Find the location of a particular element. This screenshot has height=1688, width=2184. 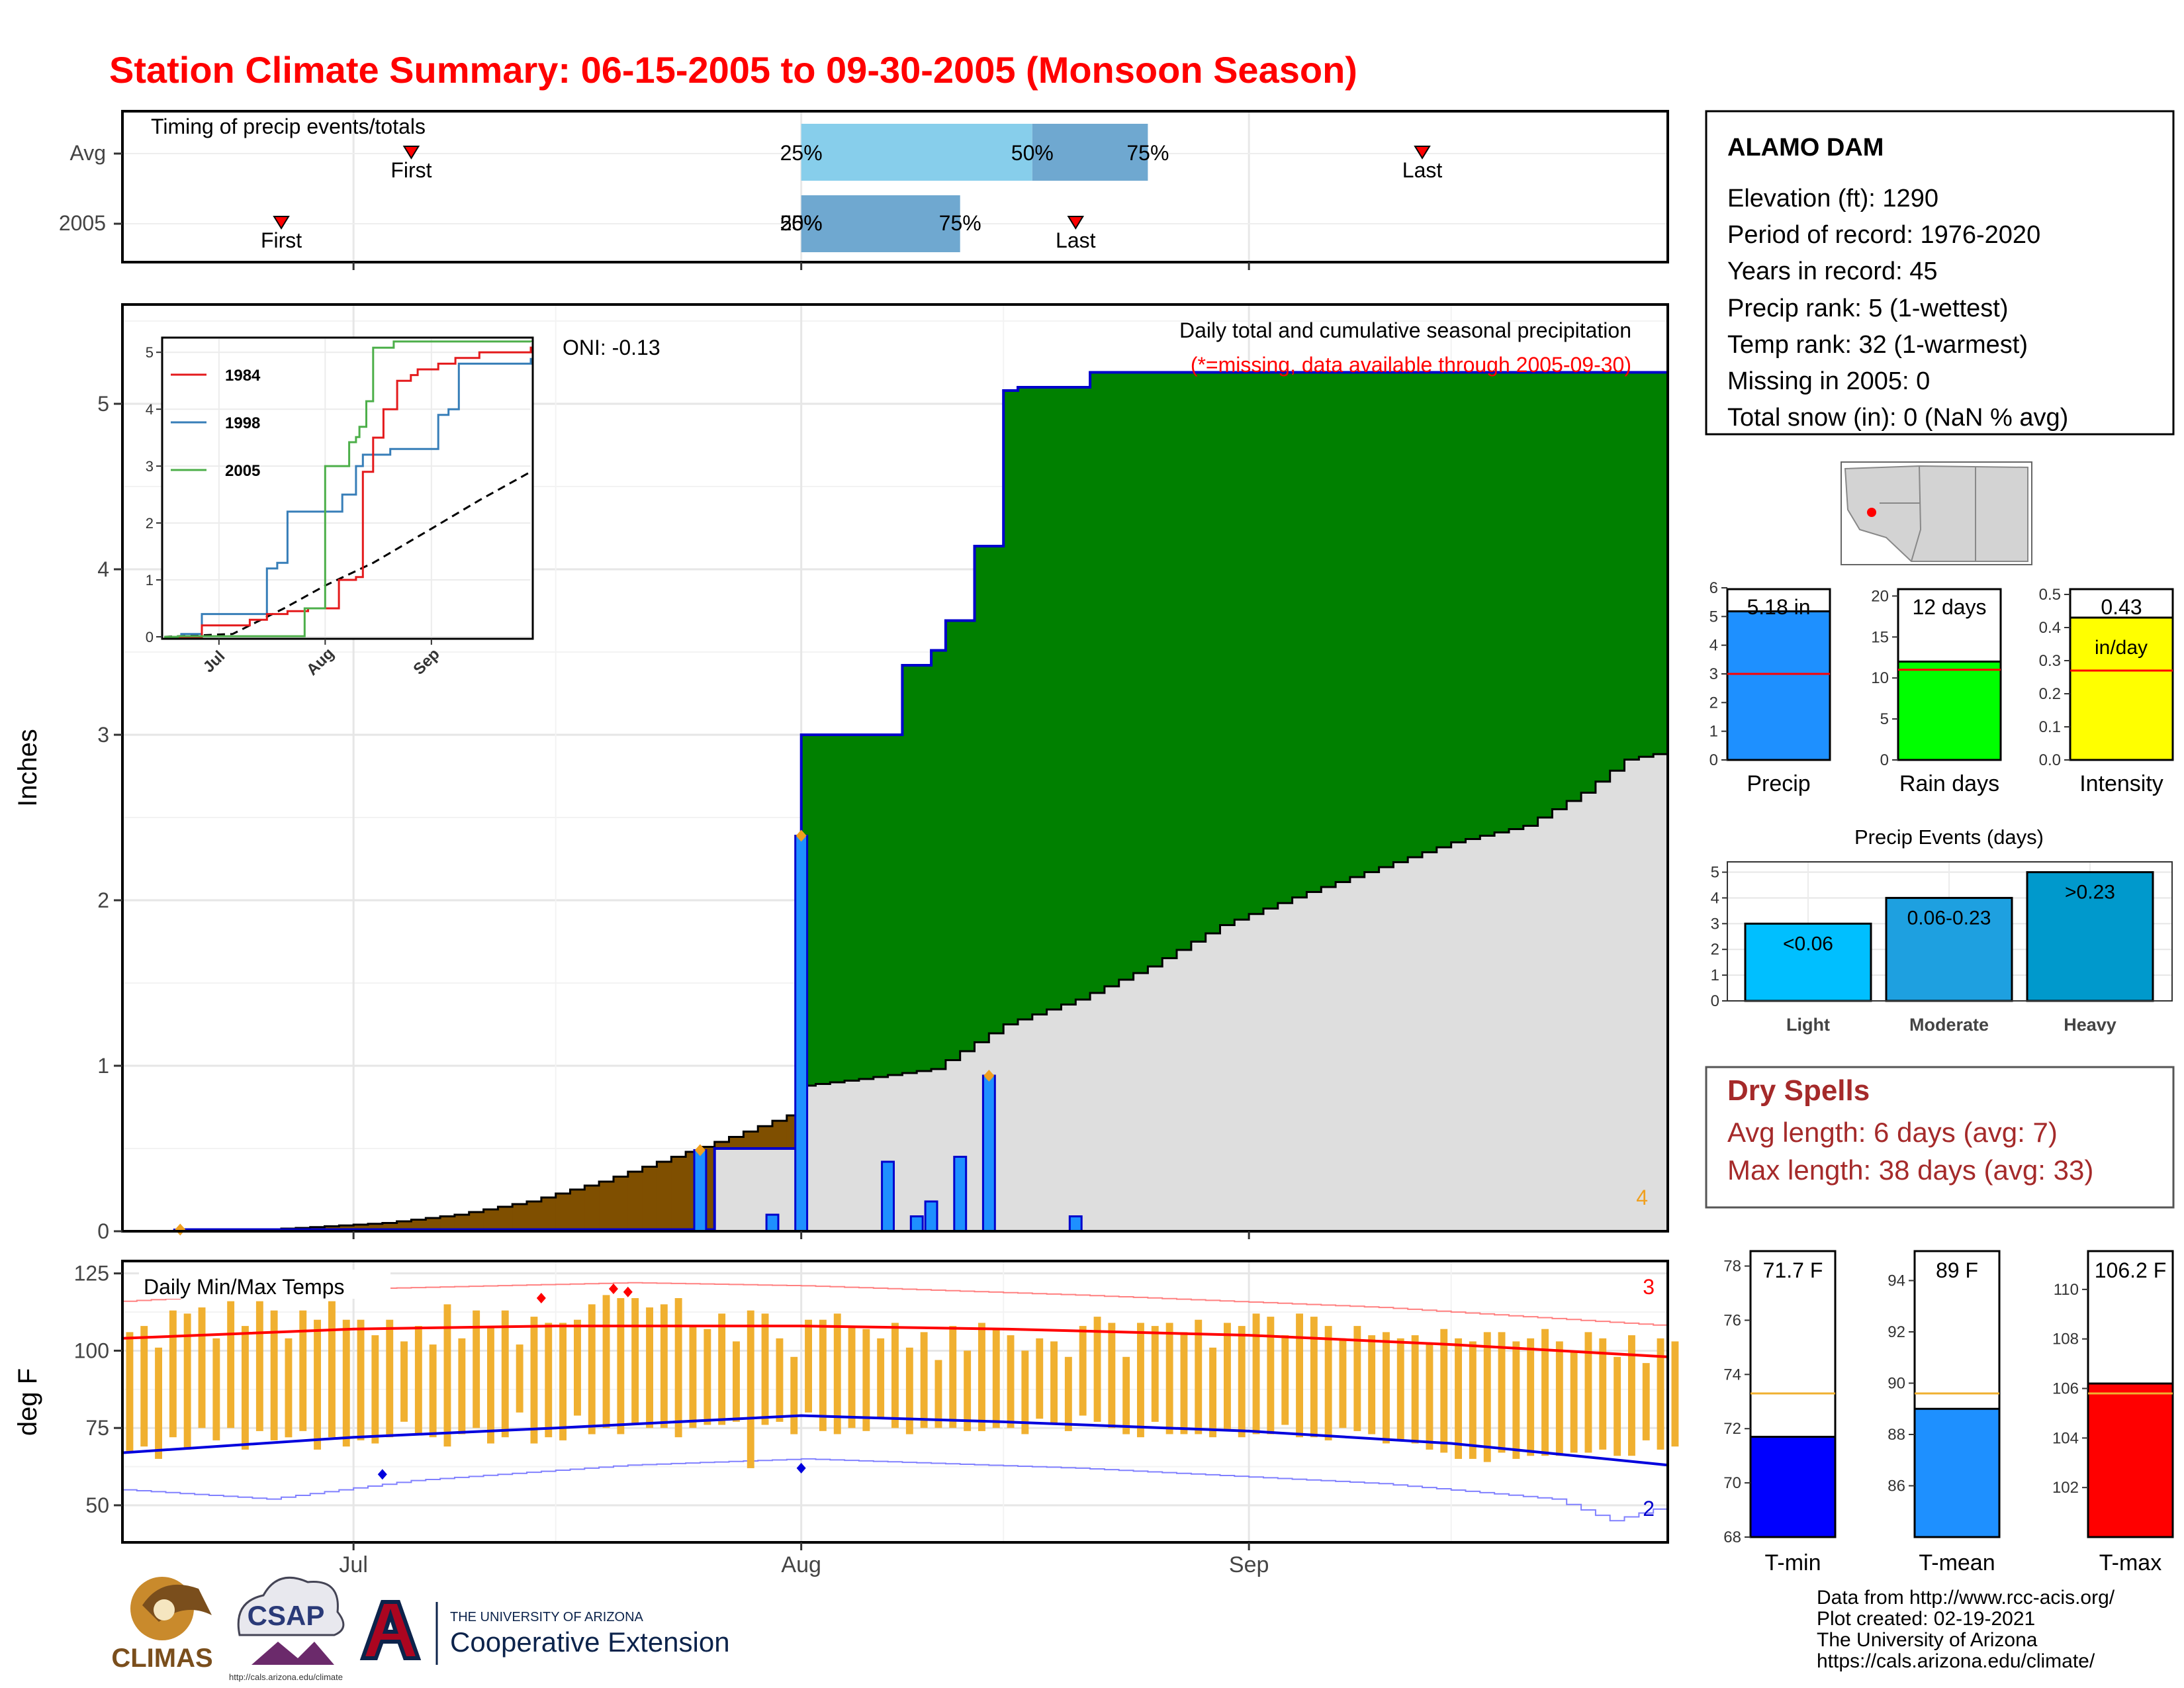

summary-ytick-label: 0 is located at coordinates (1885, 760).